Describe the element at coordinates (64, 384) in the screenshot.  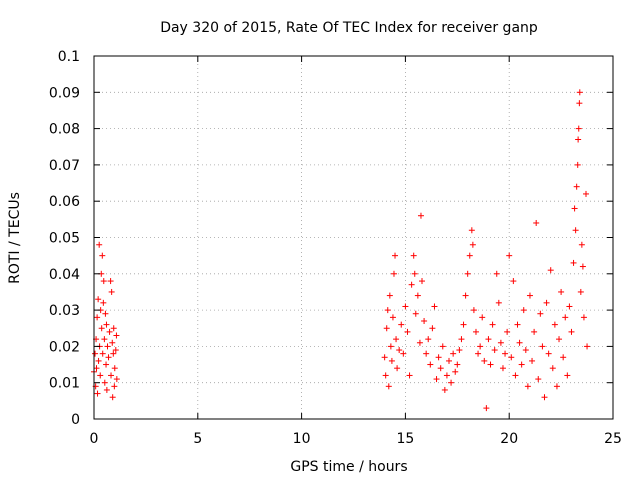
I see `y-tick-label: 0.01` at that location.